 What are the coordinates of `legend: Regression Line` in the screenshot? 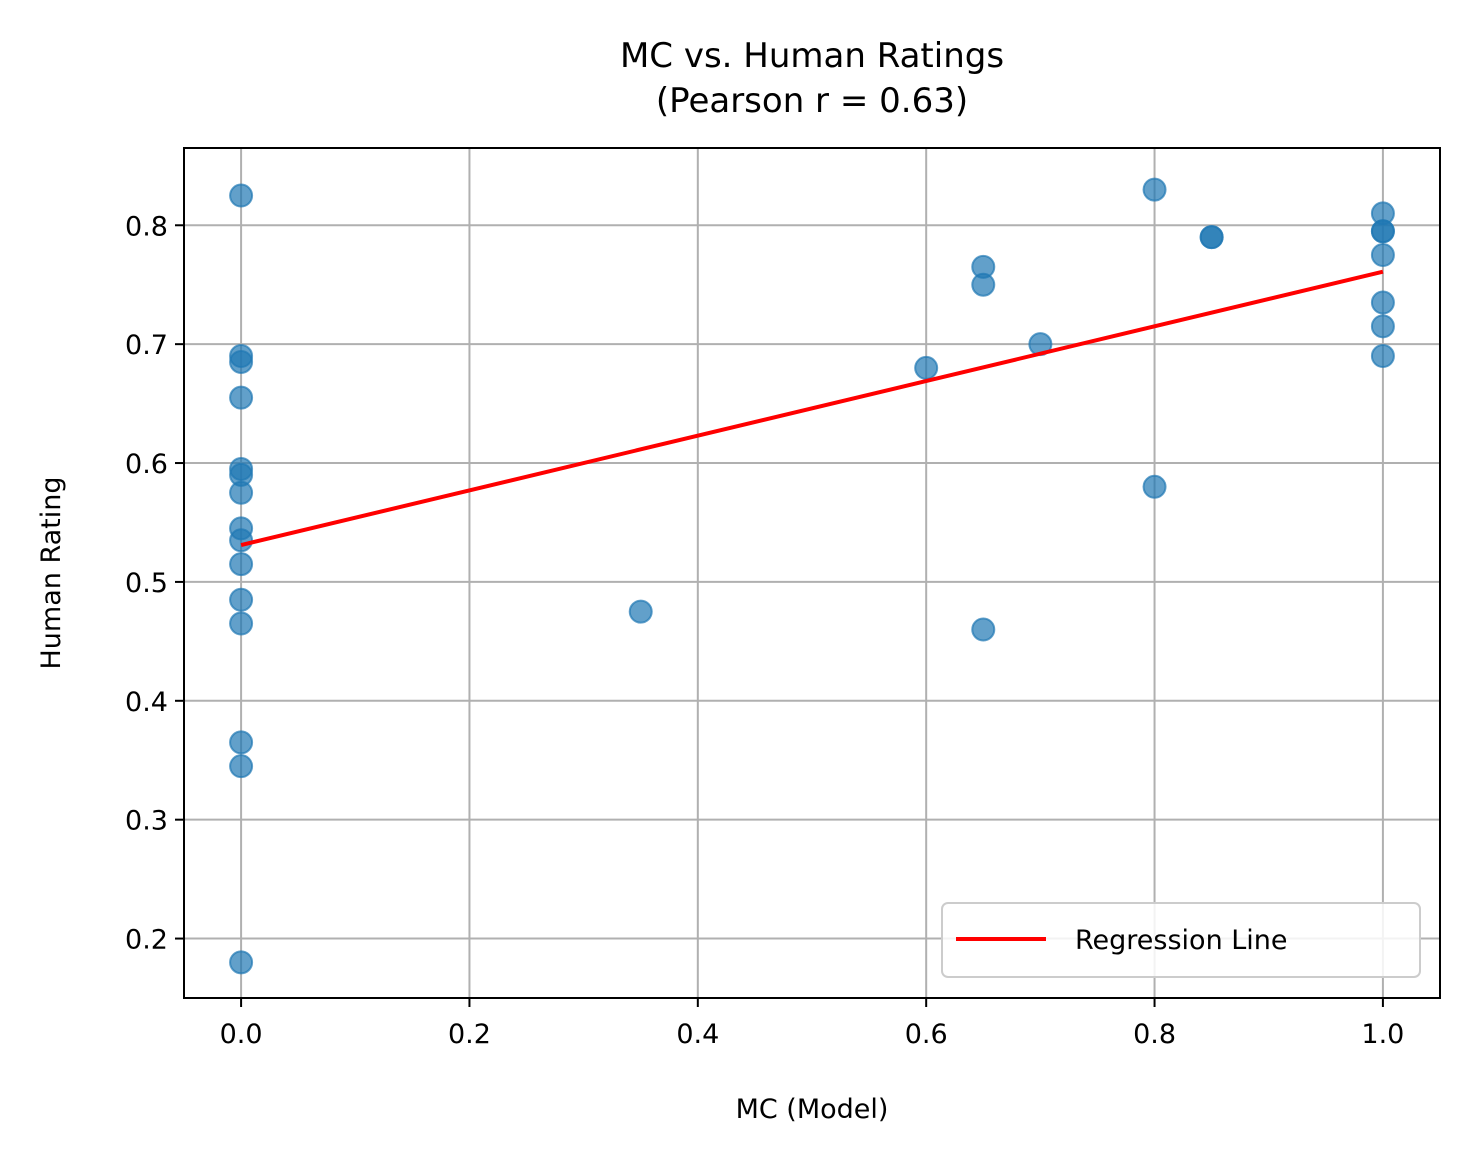 It's located at (1181, 940).